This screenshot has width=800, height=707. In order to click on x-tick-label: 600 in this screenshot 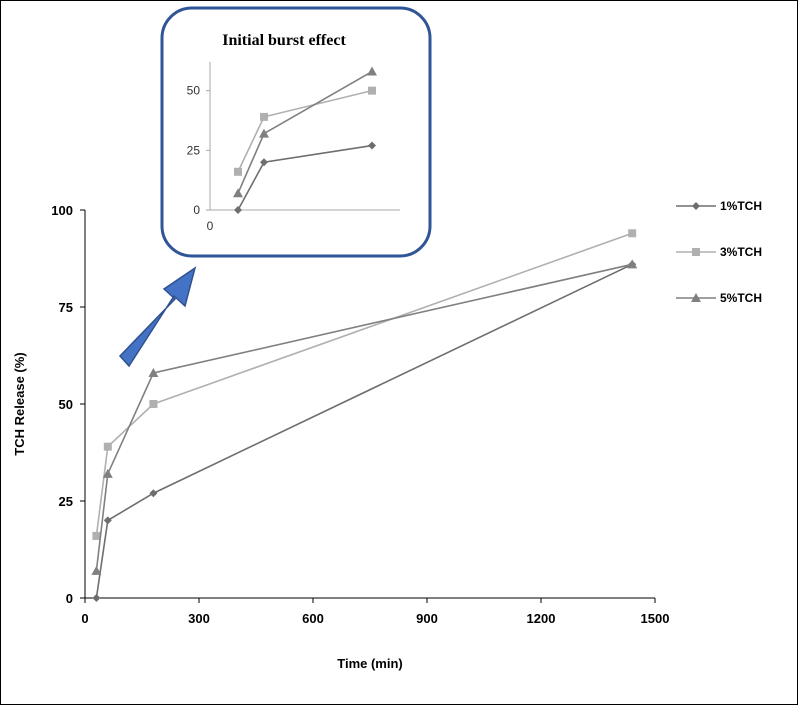, I will do `click(313, 618)`.